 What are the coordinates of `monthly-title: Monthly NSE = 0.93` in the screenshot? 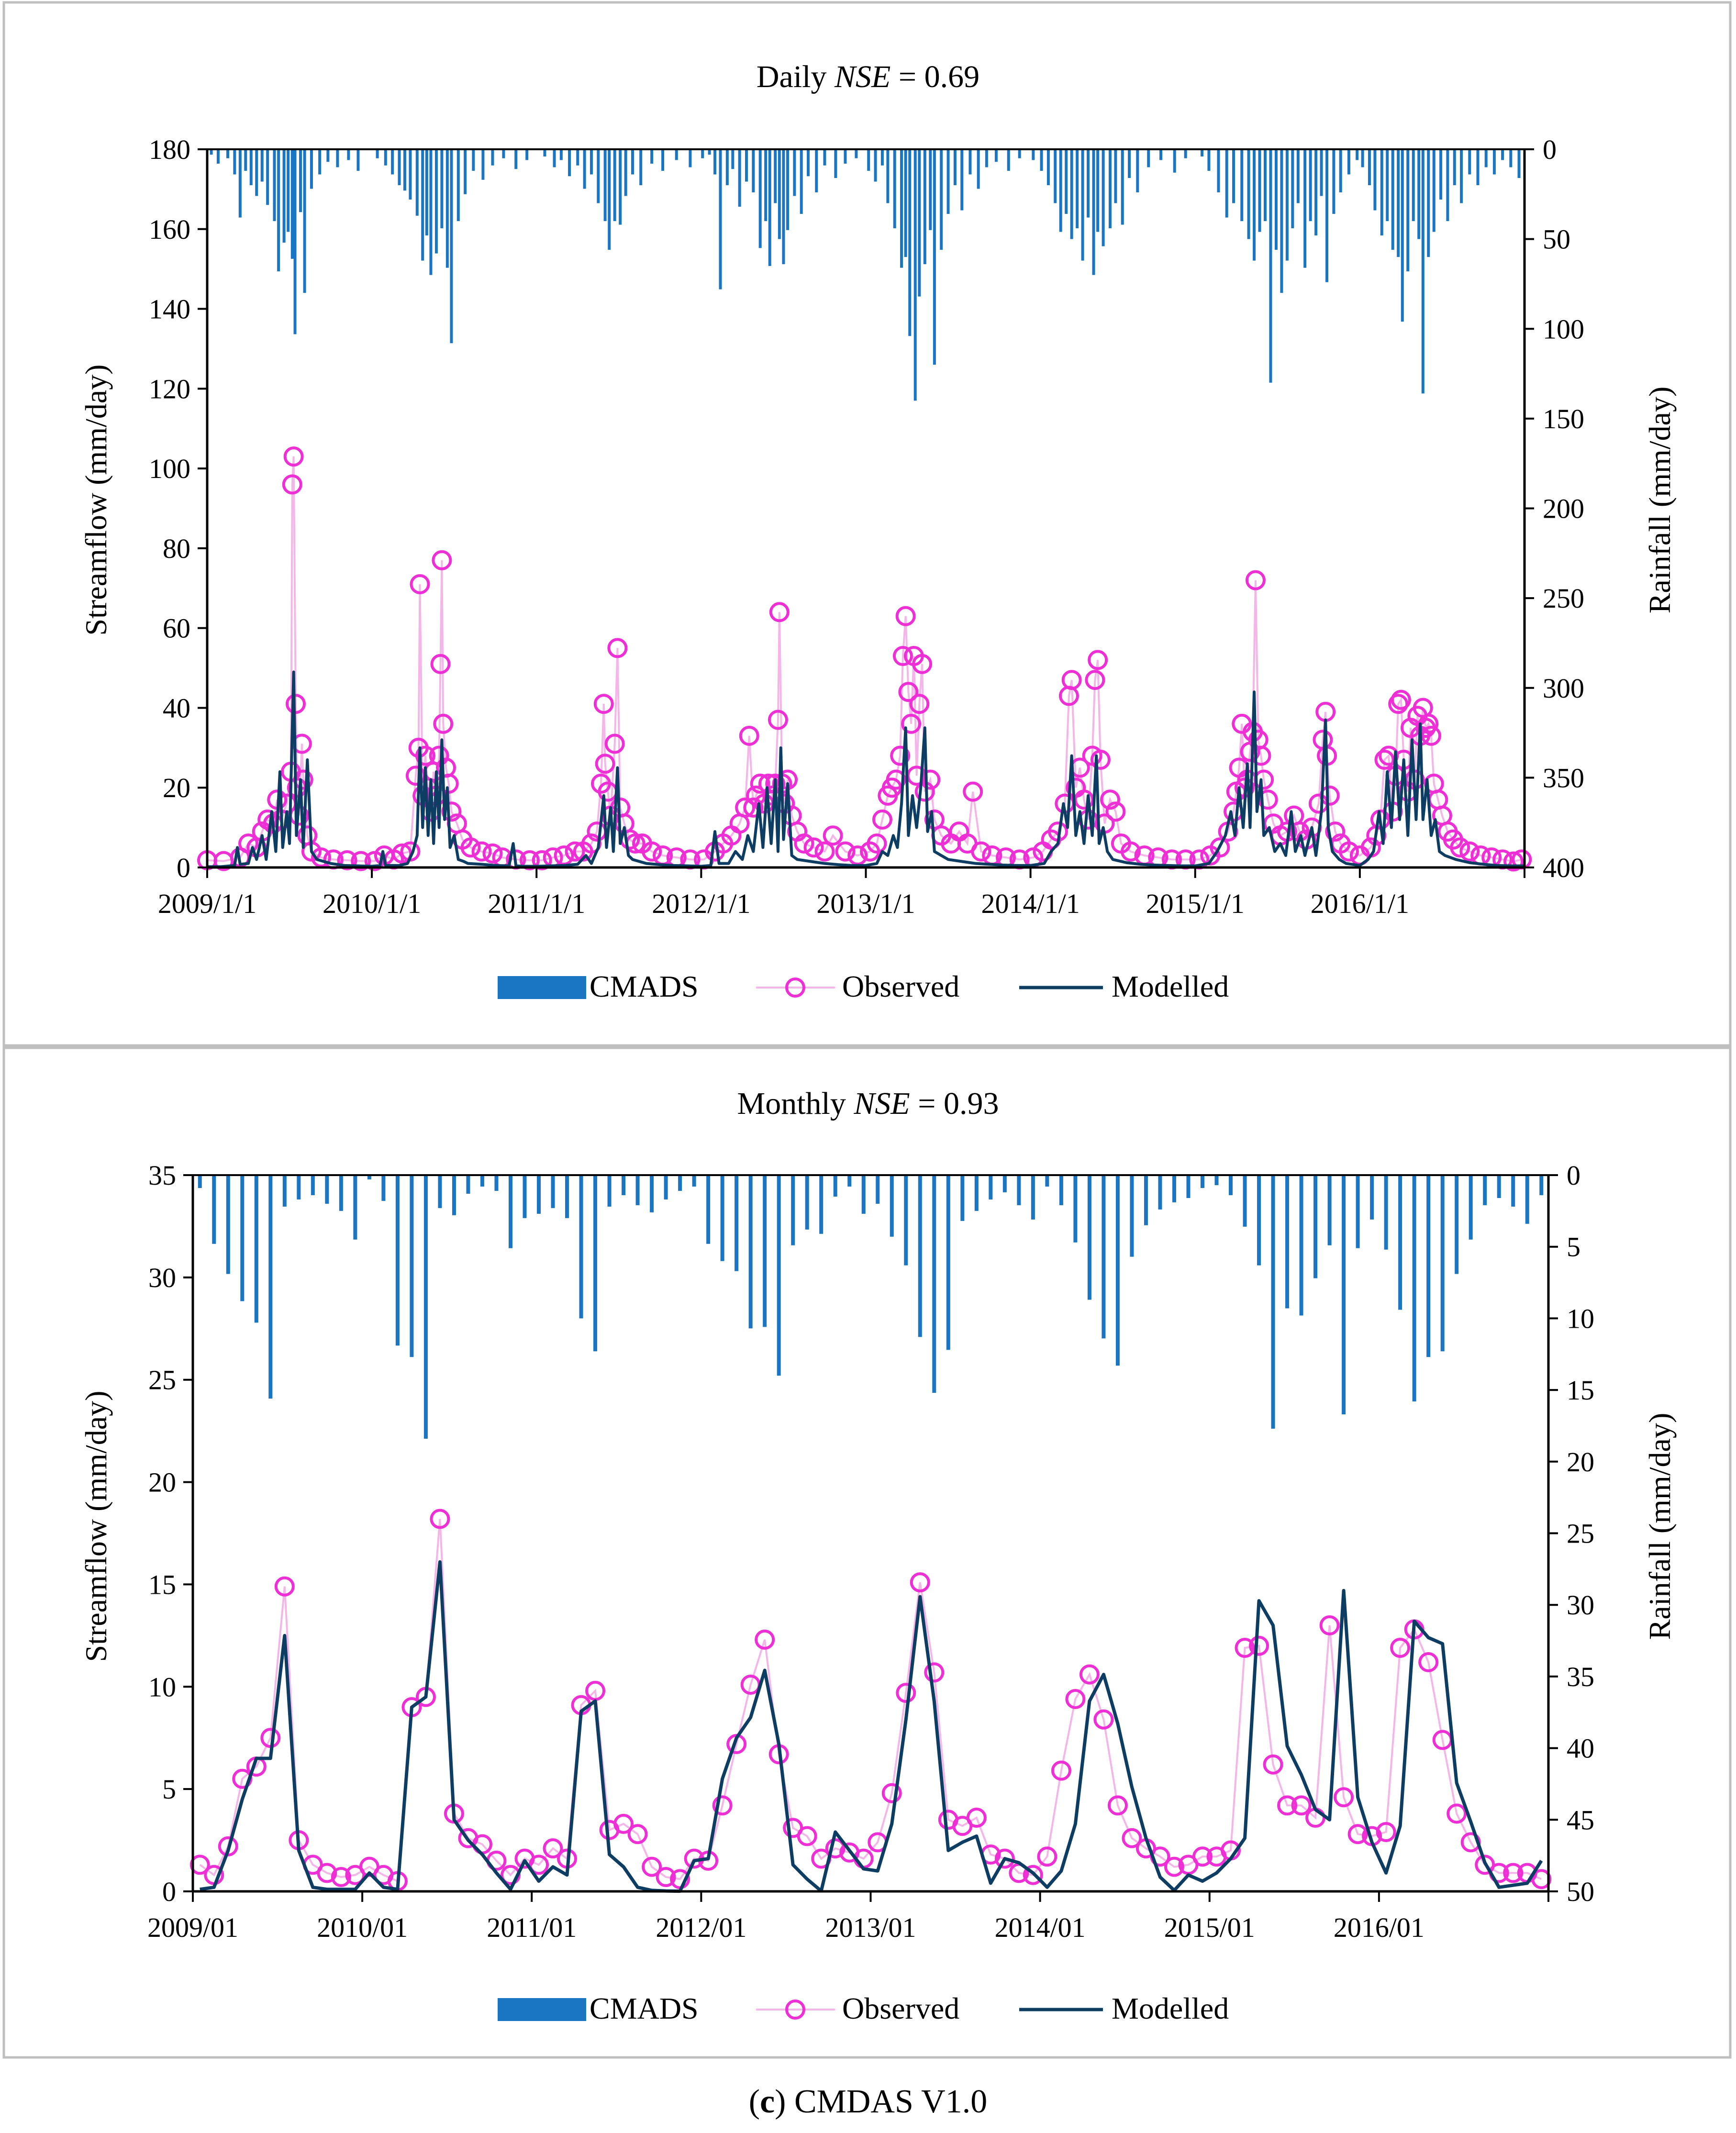 It's located at (868, 1104).